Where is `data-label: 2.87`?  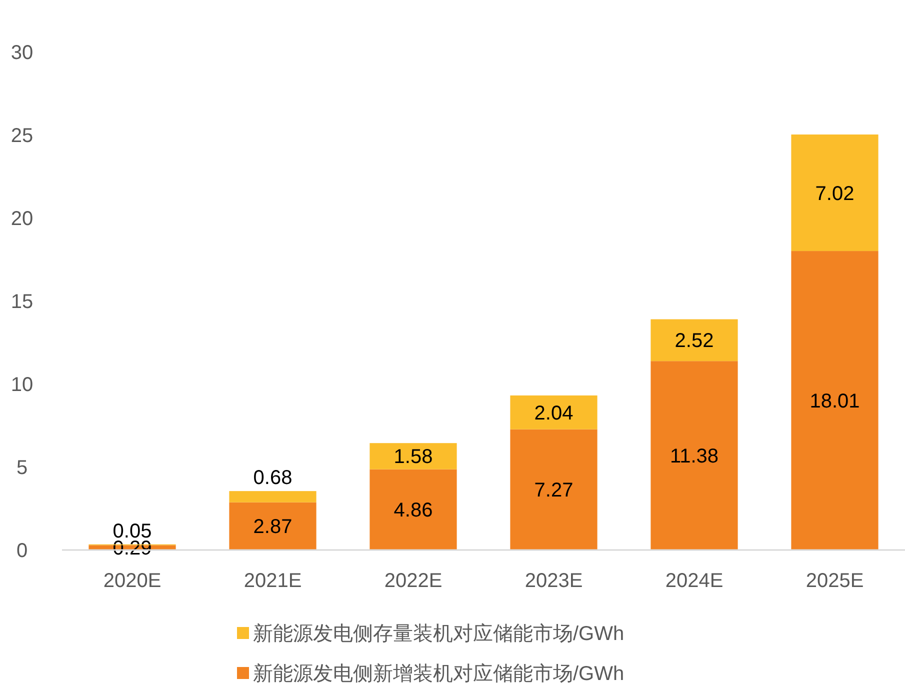
data-label: 2.87 is located at coordinates (272, 527).